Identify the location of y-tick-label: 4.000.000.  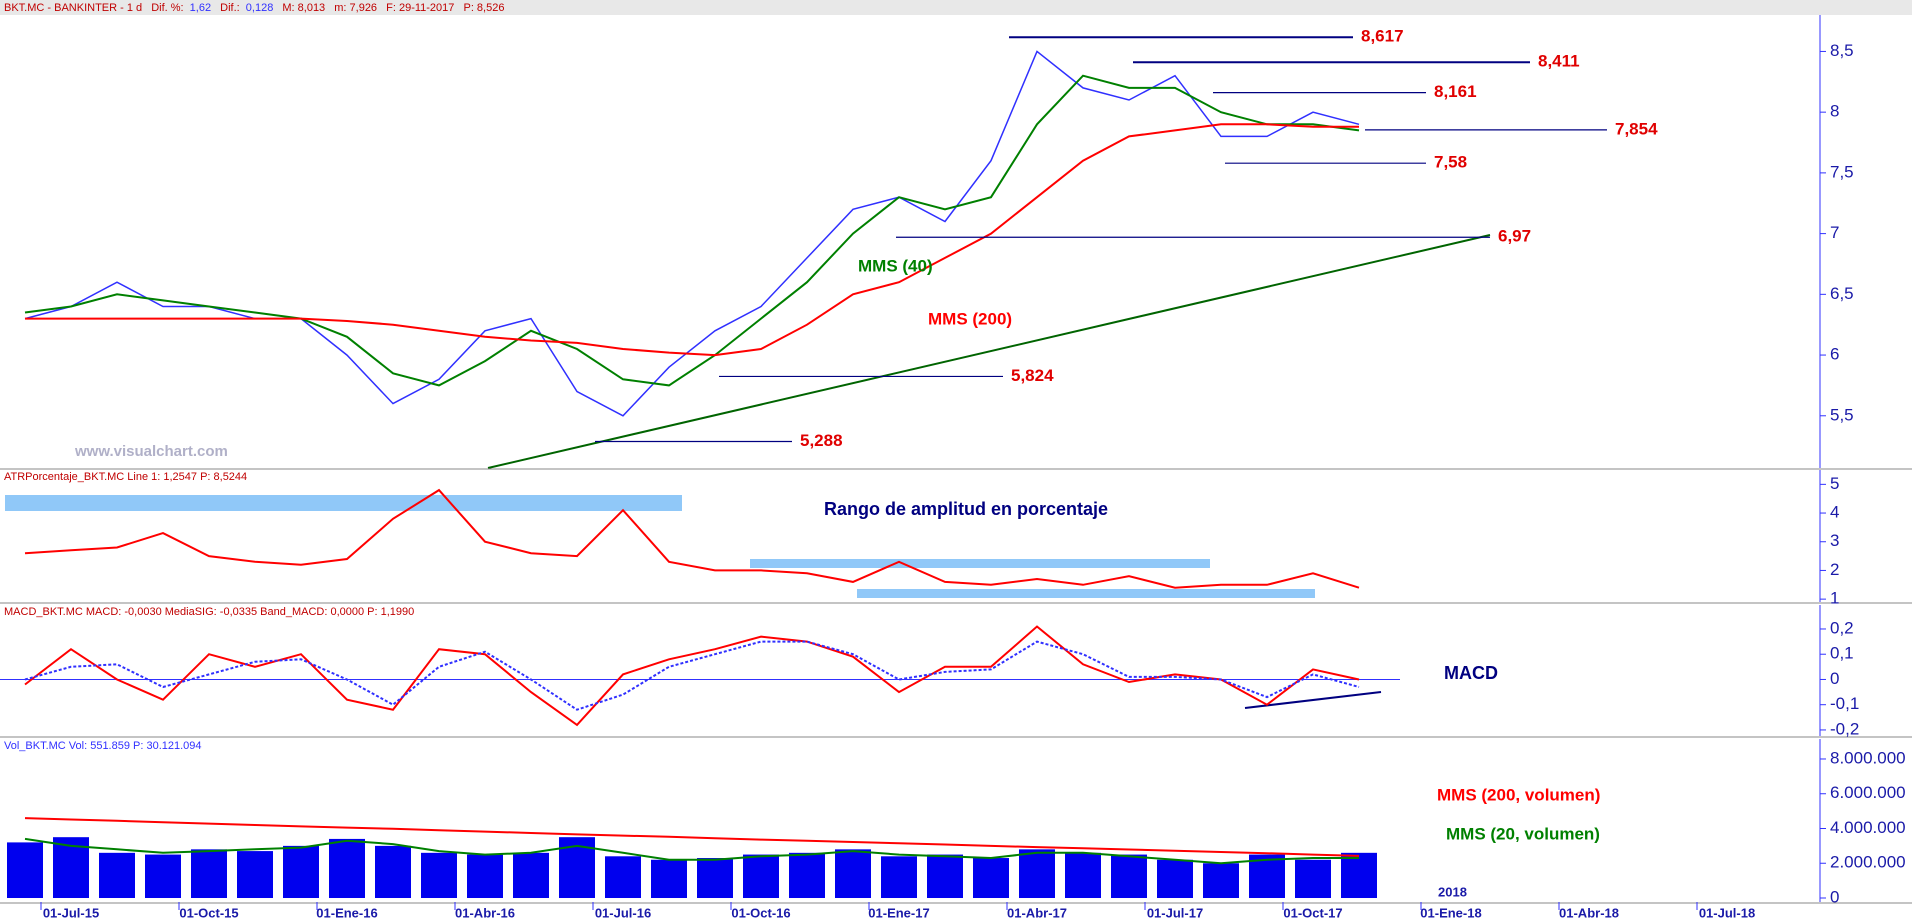
(1868, 827).